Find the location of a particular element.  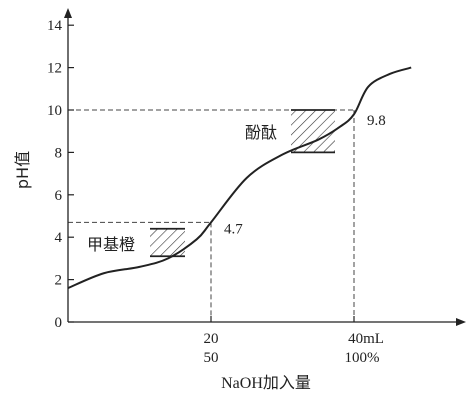

y-tick-label: 4 is located at coordinates (59, 238).